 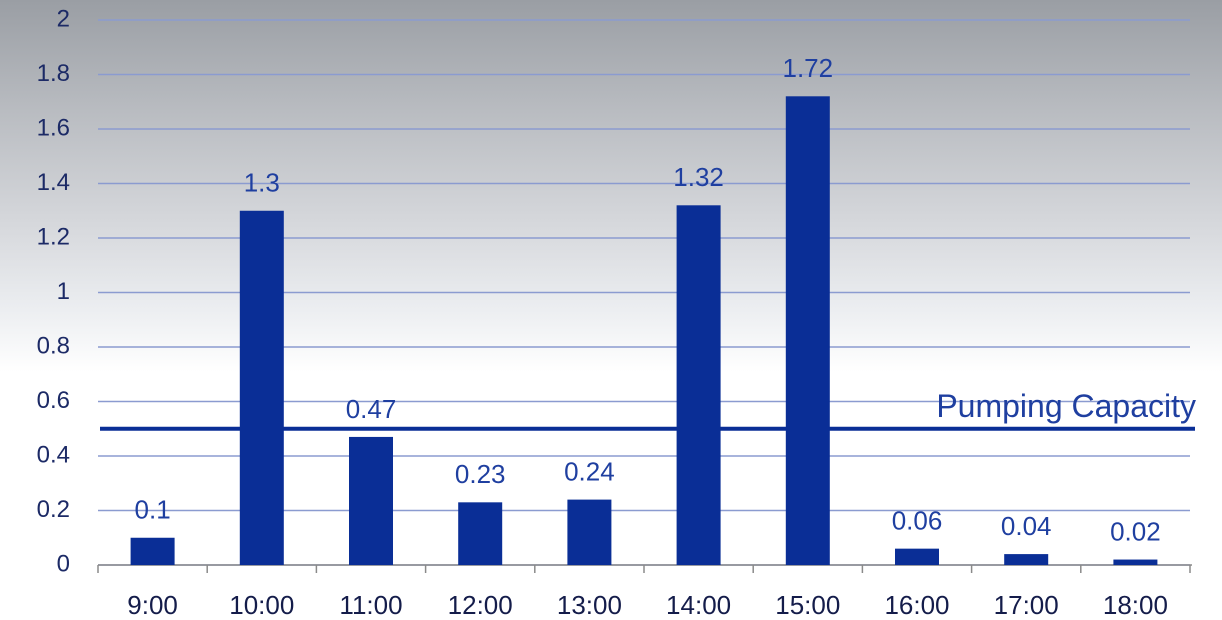 I want to click on value-label: 0.02, so click(x=1135, y=531).